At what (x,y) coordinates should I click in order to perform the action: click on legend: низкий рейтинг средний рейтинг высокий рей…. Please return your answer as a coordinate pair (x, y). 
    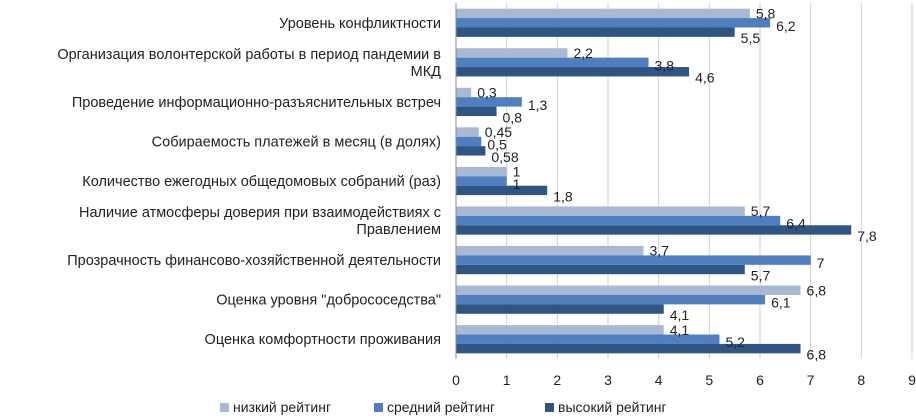
    Looking at the image, I should click on (443, 407).